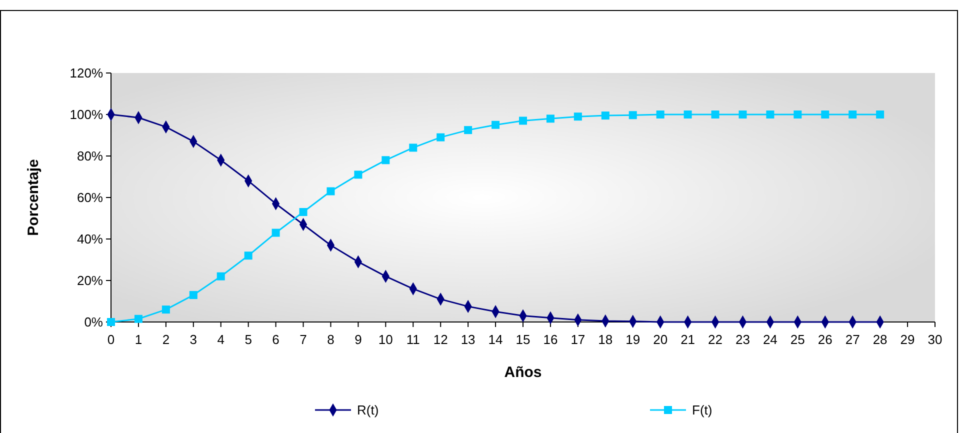  I want to click on x-tick-label: 28, so click(880, 339).